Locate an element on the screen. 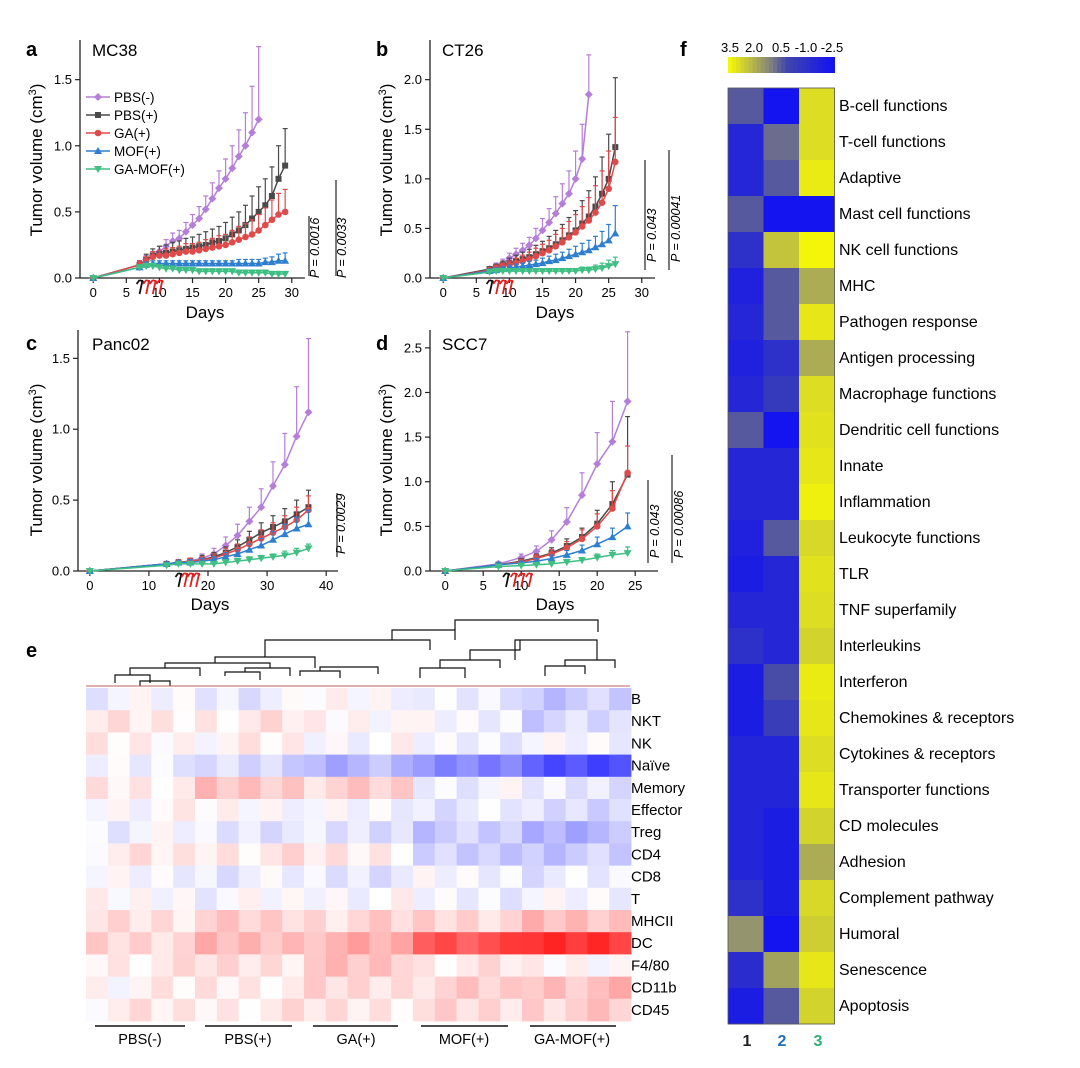  panel-c-x-tick-label: 0 is located at coordinates (89, 585).